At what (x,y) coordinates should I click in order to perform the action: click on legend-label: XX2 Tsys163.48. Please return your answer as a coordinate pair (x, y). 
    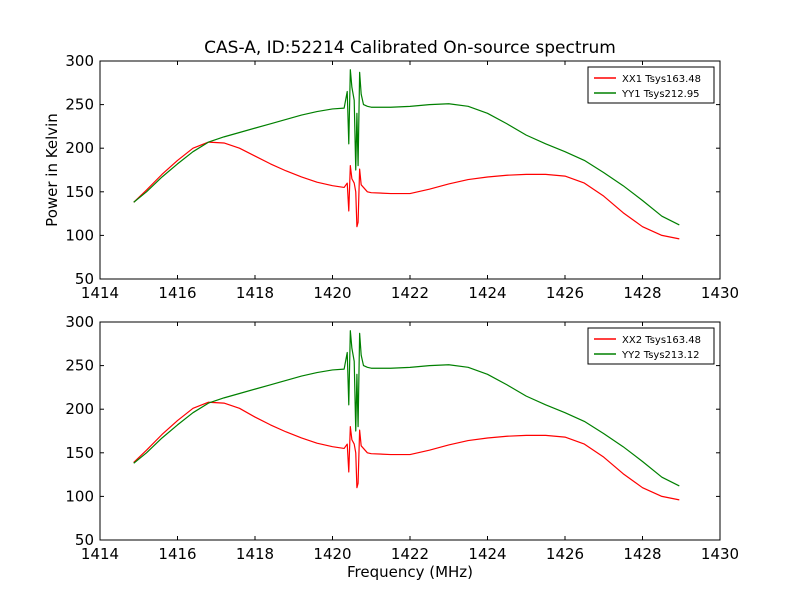
    Looking at the image, I should click on (661, 340).